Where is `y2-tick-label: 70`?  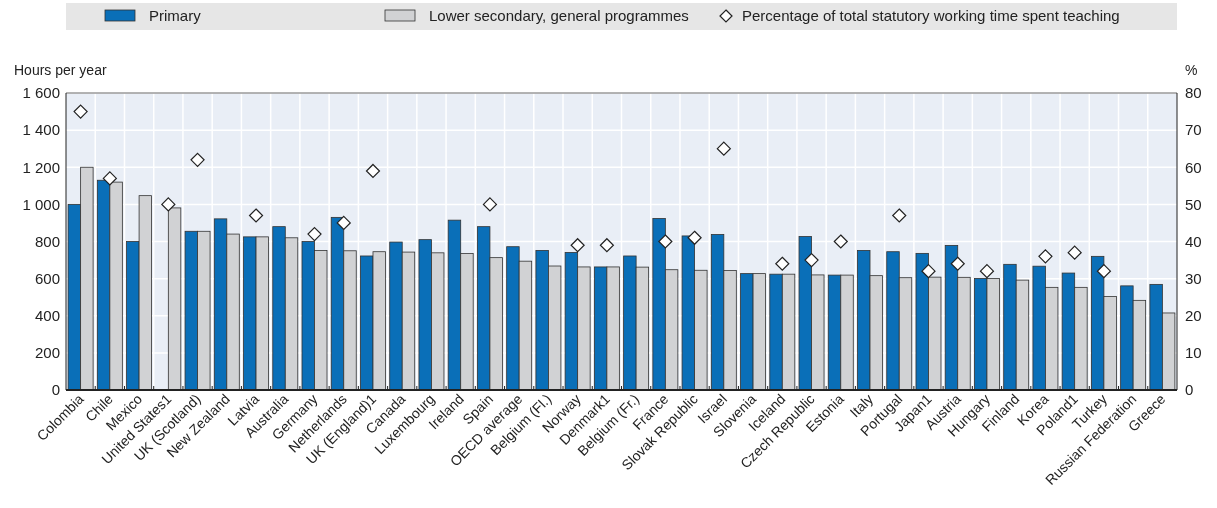
y2-tick-label: 70 is located at coordinates (1193, 130).